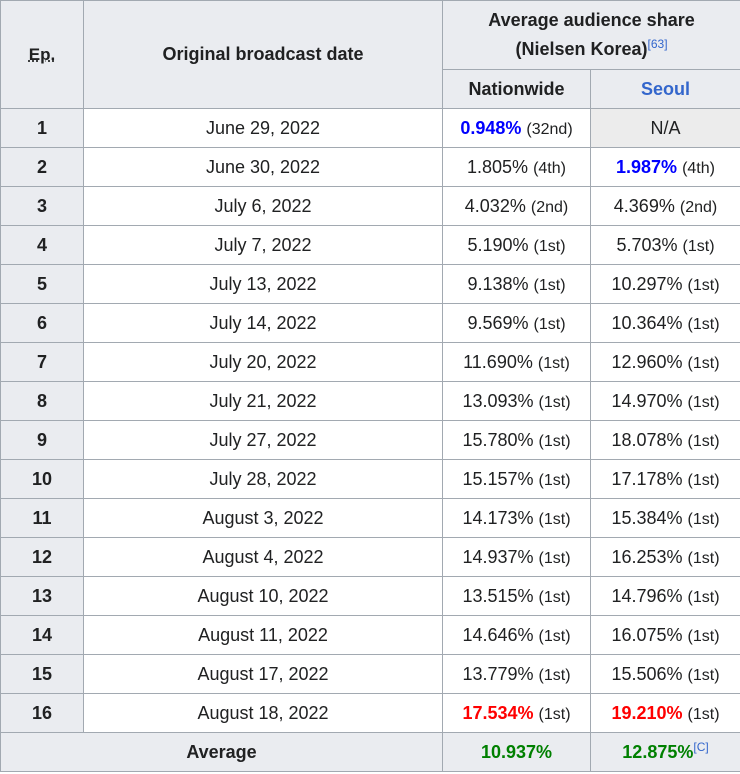 The height and width of the screenshot is (774, 740). Describe the element at coordinates (263, 245) in the screenshot. I see `broadcast-date: July 7, 2022` at that location.